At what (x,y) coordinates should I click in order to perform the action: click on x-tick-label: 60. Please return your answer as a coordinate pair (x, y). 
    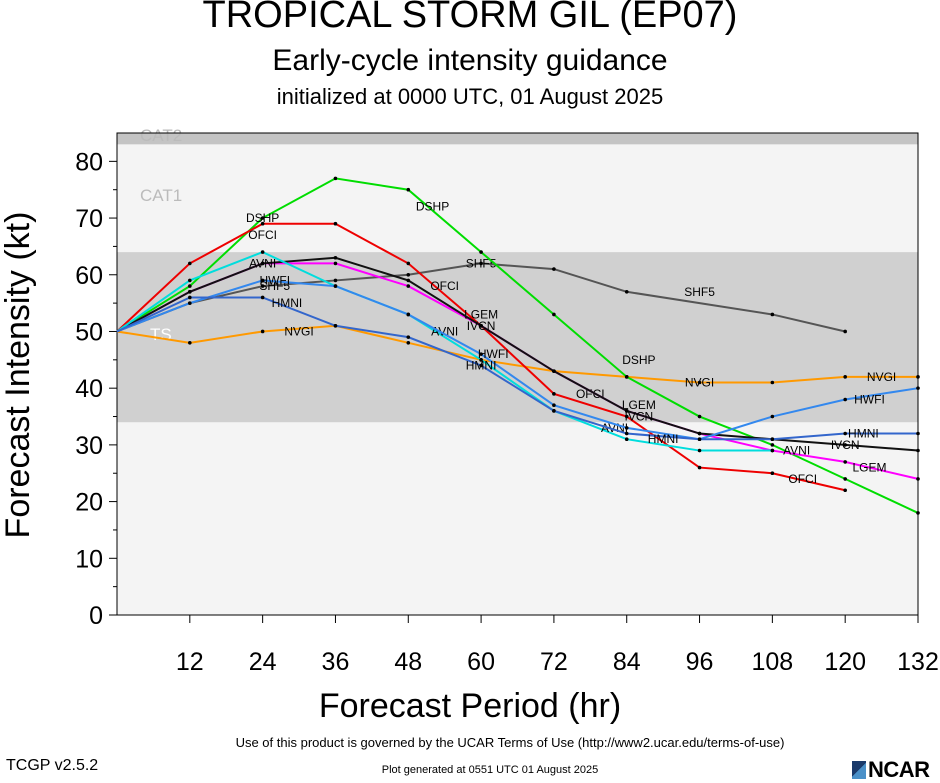
    Looking at the image, I should click on (481, 662).